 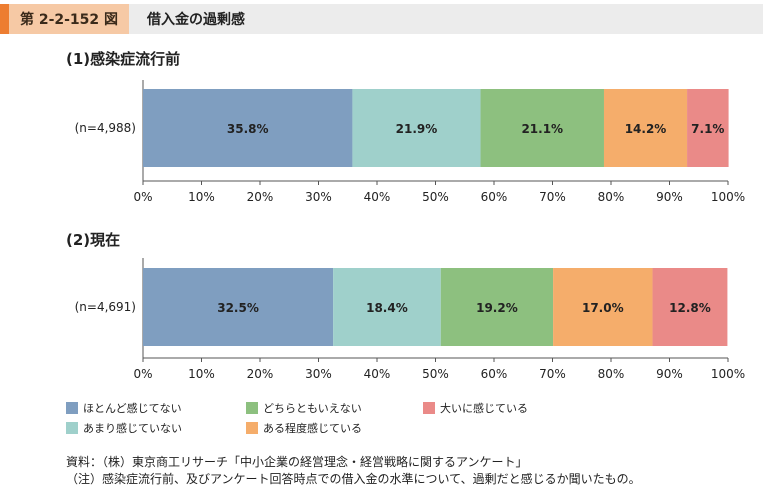 What do you see at coordinates (93, 240) in the screenshot?
I see `chart2-title: (2)現在` at bounding box center [93, 240].